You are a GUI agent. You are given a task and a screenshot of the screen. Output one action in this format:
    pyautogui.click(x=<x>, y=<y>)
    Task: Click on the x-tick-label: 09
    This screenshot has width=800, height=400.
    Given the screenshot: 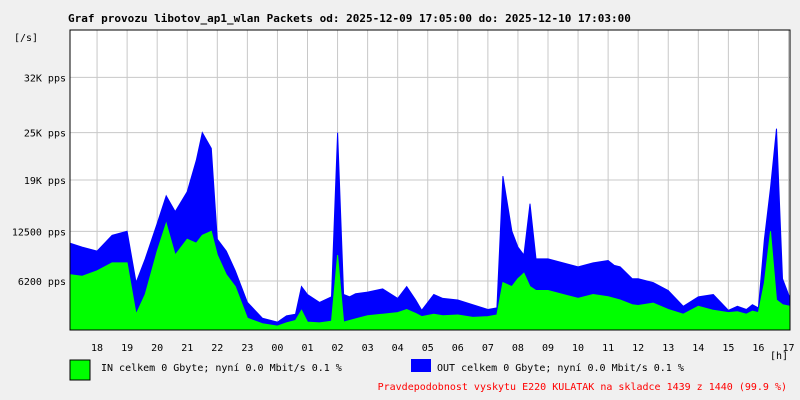 What is the action you would take?
    pyautogui.click(x=548, y=348)
    